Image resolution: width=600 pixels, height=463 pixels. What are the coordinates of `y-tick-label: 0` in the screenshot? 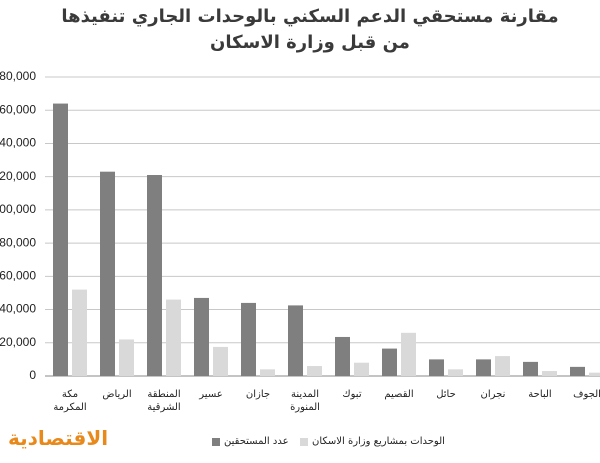 It's located at (32, 375).